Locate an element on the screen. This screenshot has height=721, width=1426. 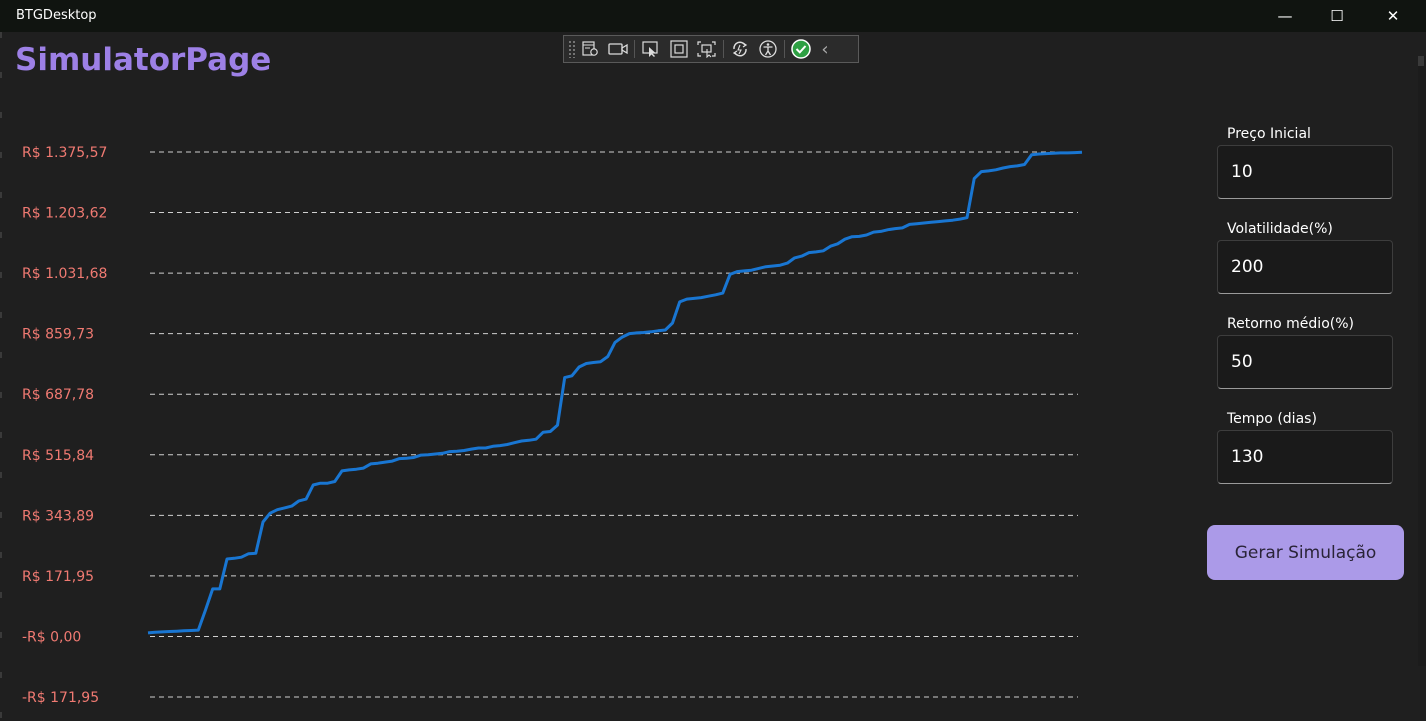
title-bar: BTGDesktop — ☐ ✕ is located at coordinates (713, 16).